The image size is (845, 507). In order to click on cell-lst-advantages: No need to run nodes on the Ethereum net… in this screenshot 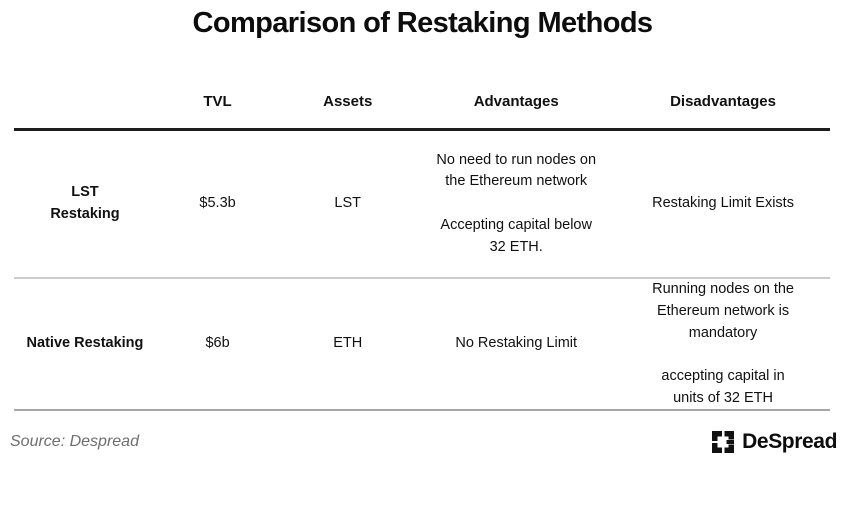, I will do `click(516, 203)`.